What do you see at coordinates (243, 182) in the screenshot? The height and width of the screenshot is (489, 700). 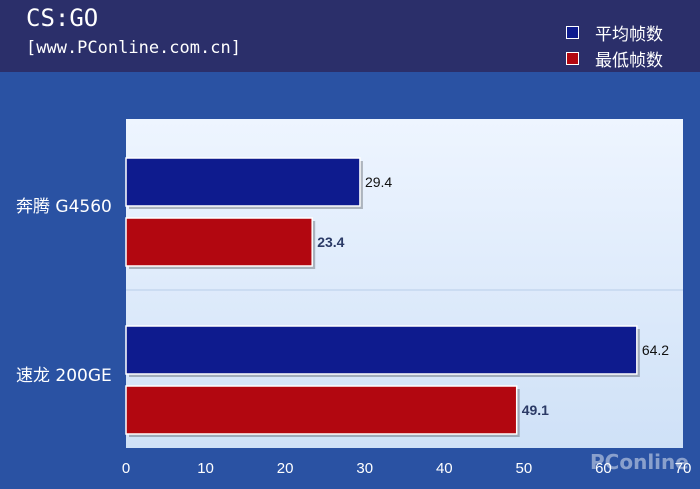 I see `bar-g4560-avg` at bounding box center [243, 182].